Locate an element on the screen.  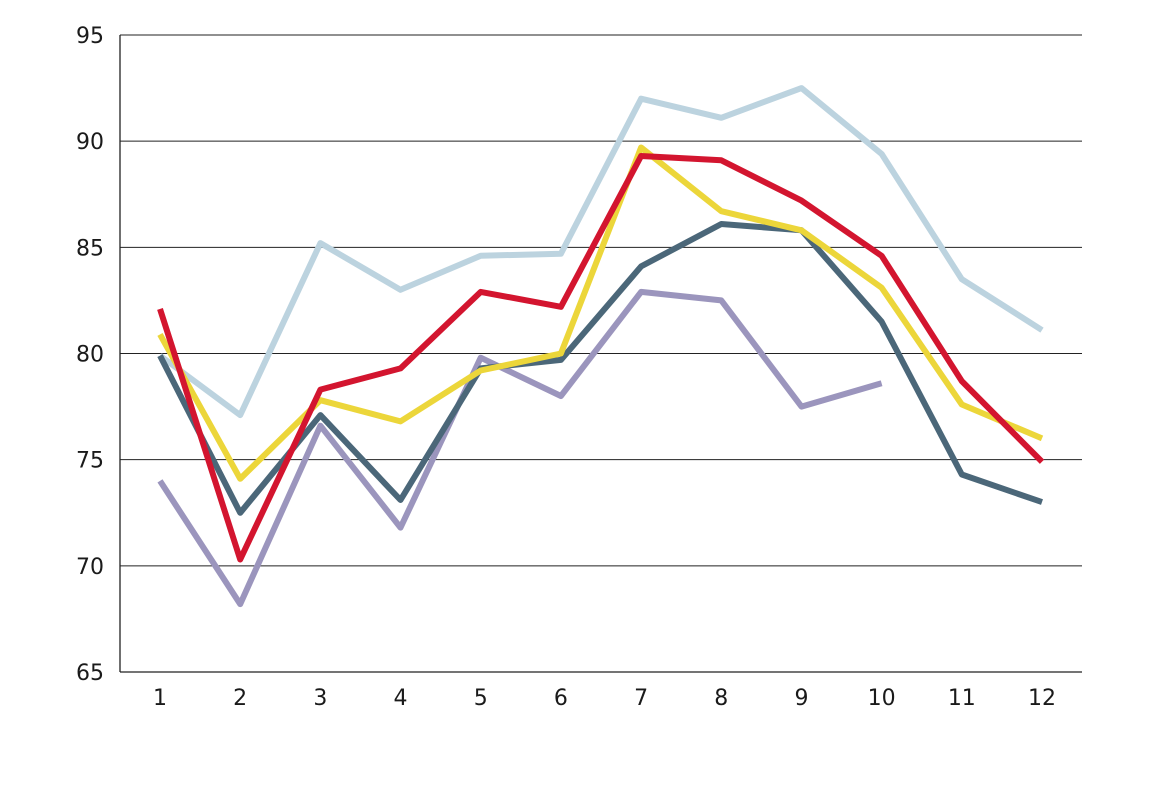
y-tick-label: 85 is located at coordinates (90, 248).